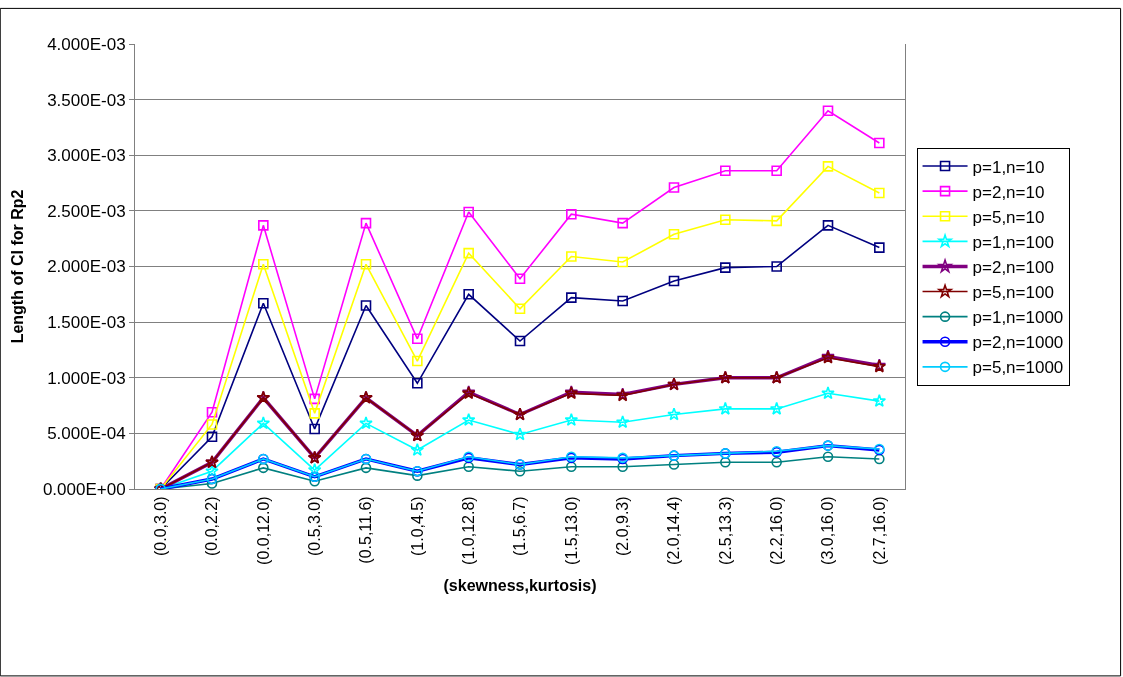  What do you see at coordinates (366, 530) in the screenshot?
I see `x-tick-label: (0.5,11.6)` at bounding box center [366, 530].